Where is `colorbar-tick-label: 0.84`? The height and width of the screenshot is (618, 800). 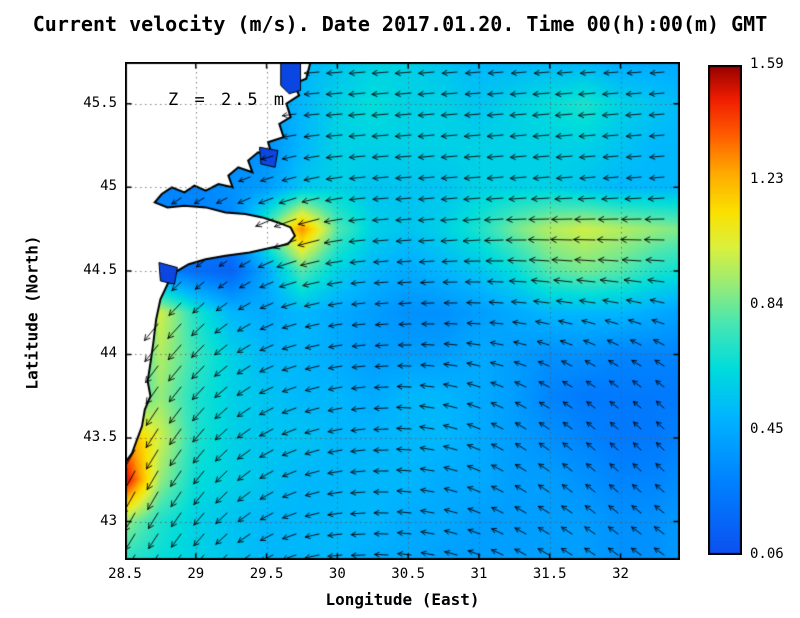 colorbar-tick-label: 0.84 is located at coordinates (767, 304).